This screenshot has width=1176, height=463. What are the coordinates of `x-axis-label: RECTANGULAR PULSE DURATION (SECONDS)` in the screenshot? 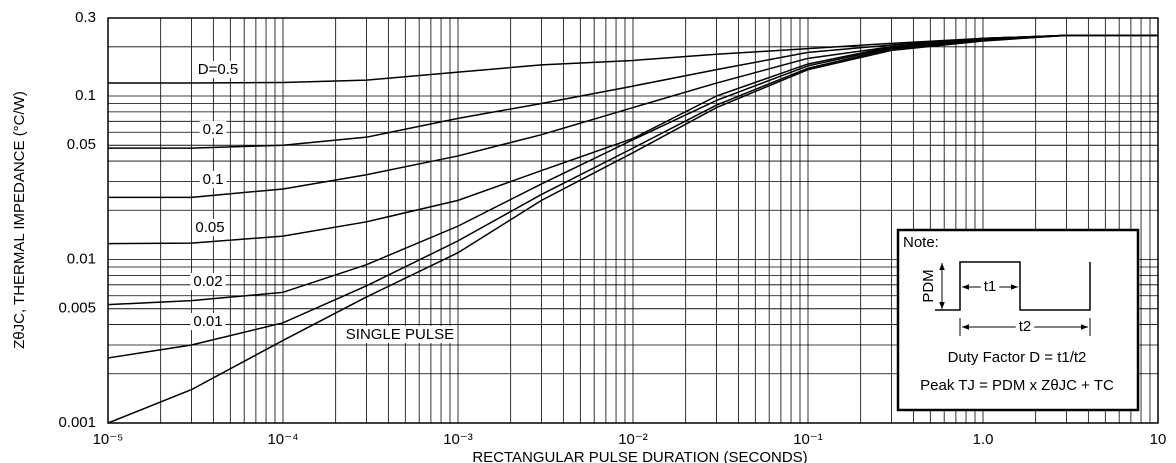 It's located at (639, 456).